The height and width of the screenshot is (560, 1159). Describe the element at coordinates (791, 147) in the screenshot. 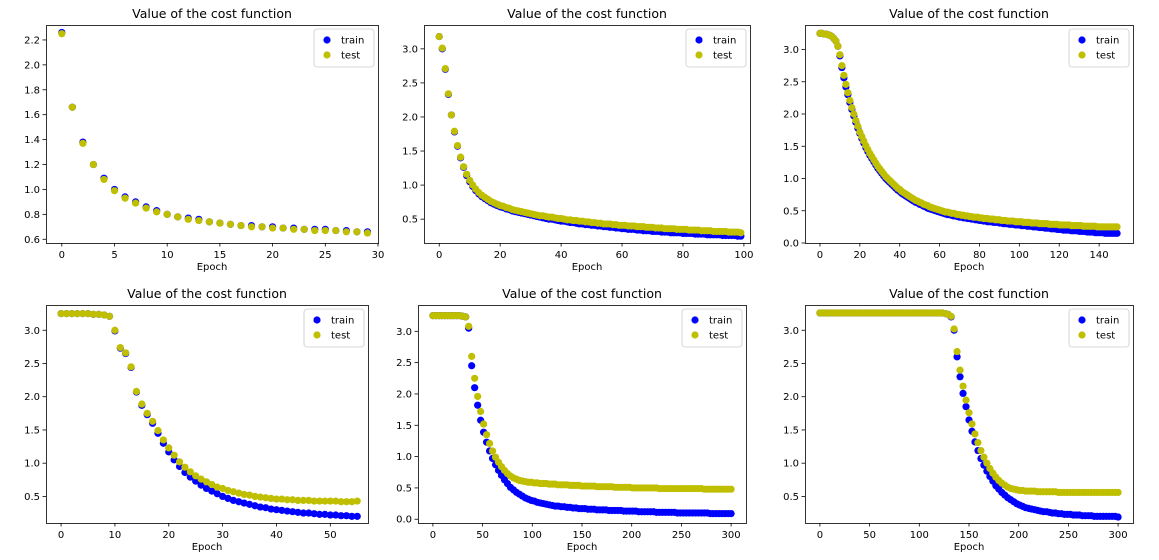

I see `y-tick-label: 1.5` at that location.